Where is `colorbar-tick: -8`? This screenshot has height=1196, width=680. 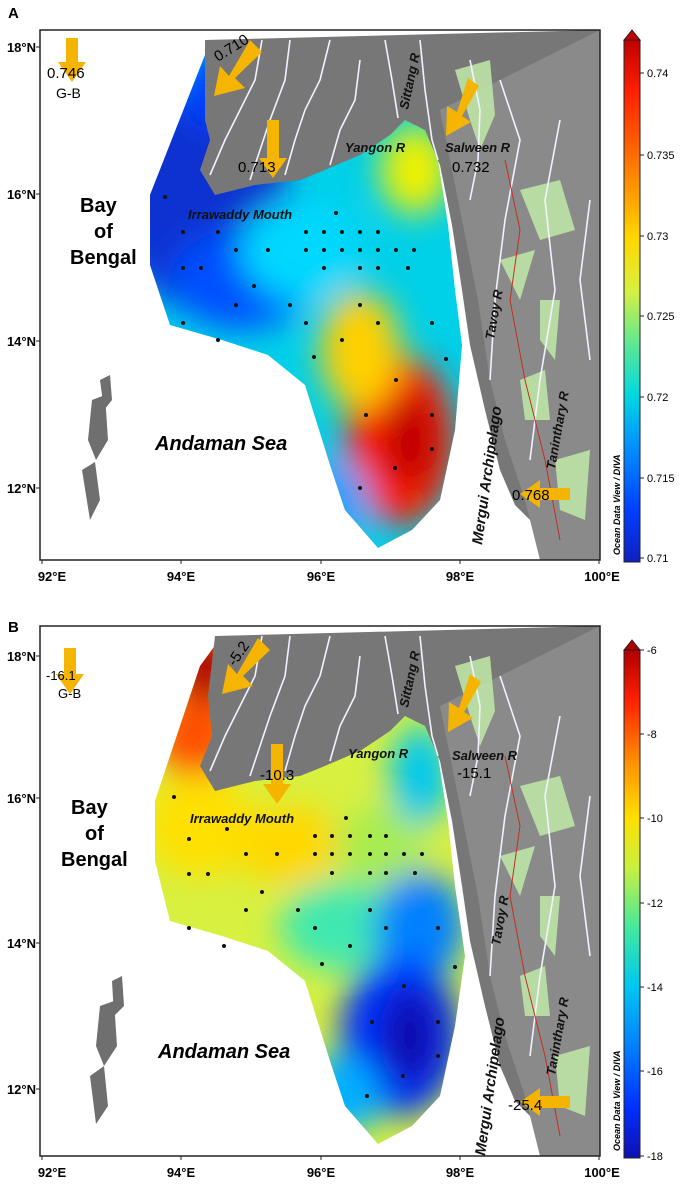 colorbar-tick: -8 is located at coordinates (652, 735).